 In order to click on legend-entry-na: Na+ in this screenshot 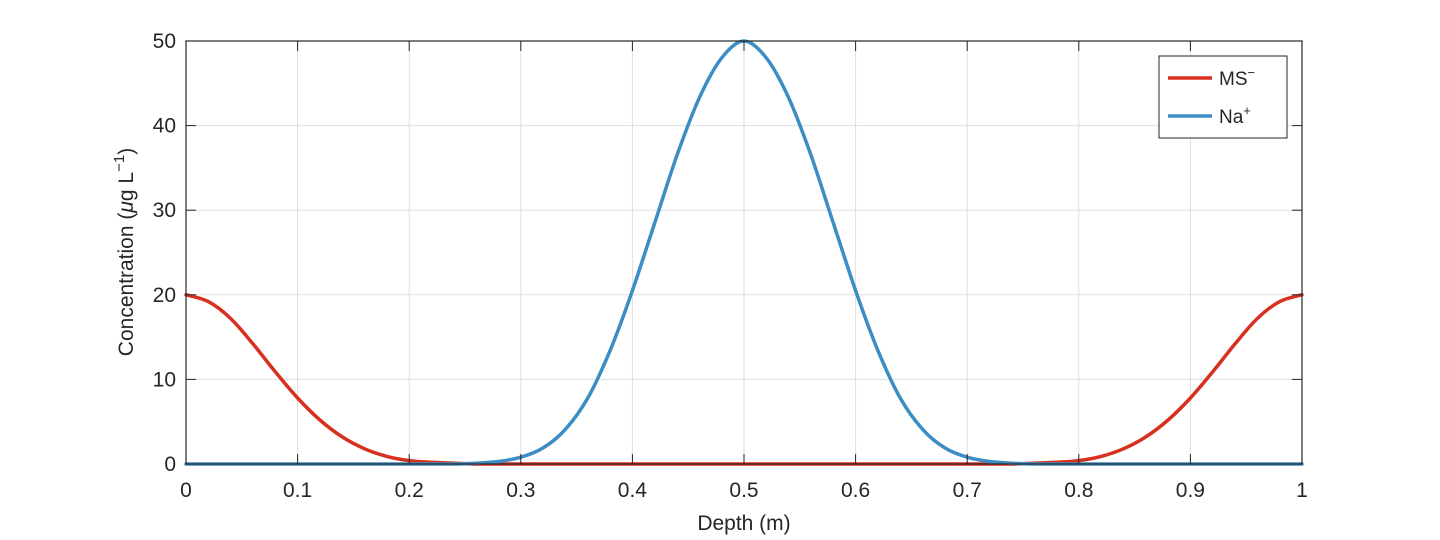, I will do `click(1235, 115)`.